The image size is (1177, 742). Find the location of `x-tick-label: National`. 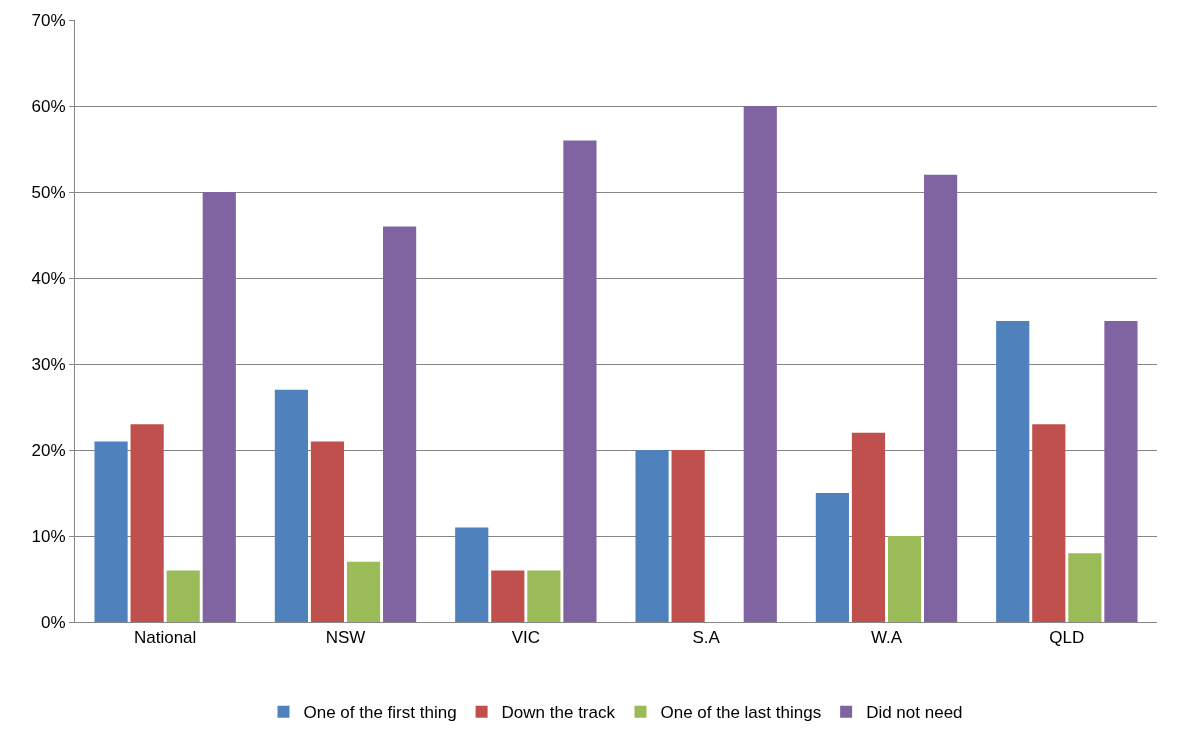

x-tick-label: National is located at coordinates (165, 638).